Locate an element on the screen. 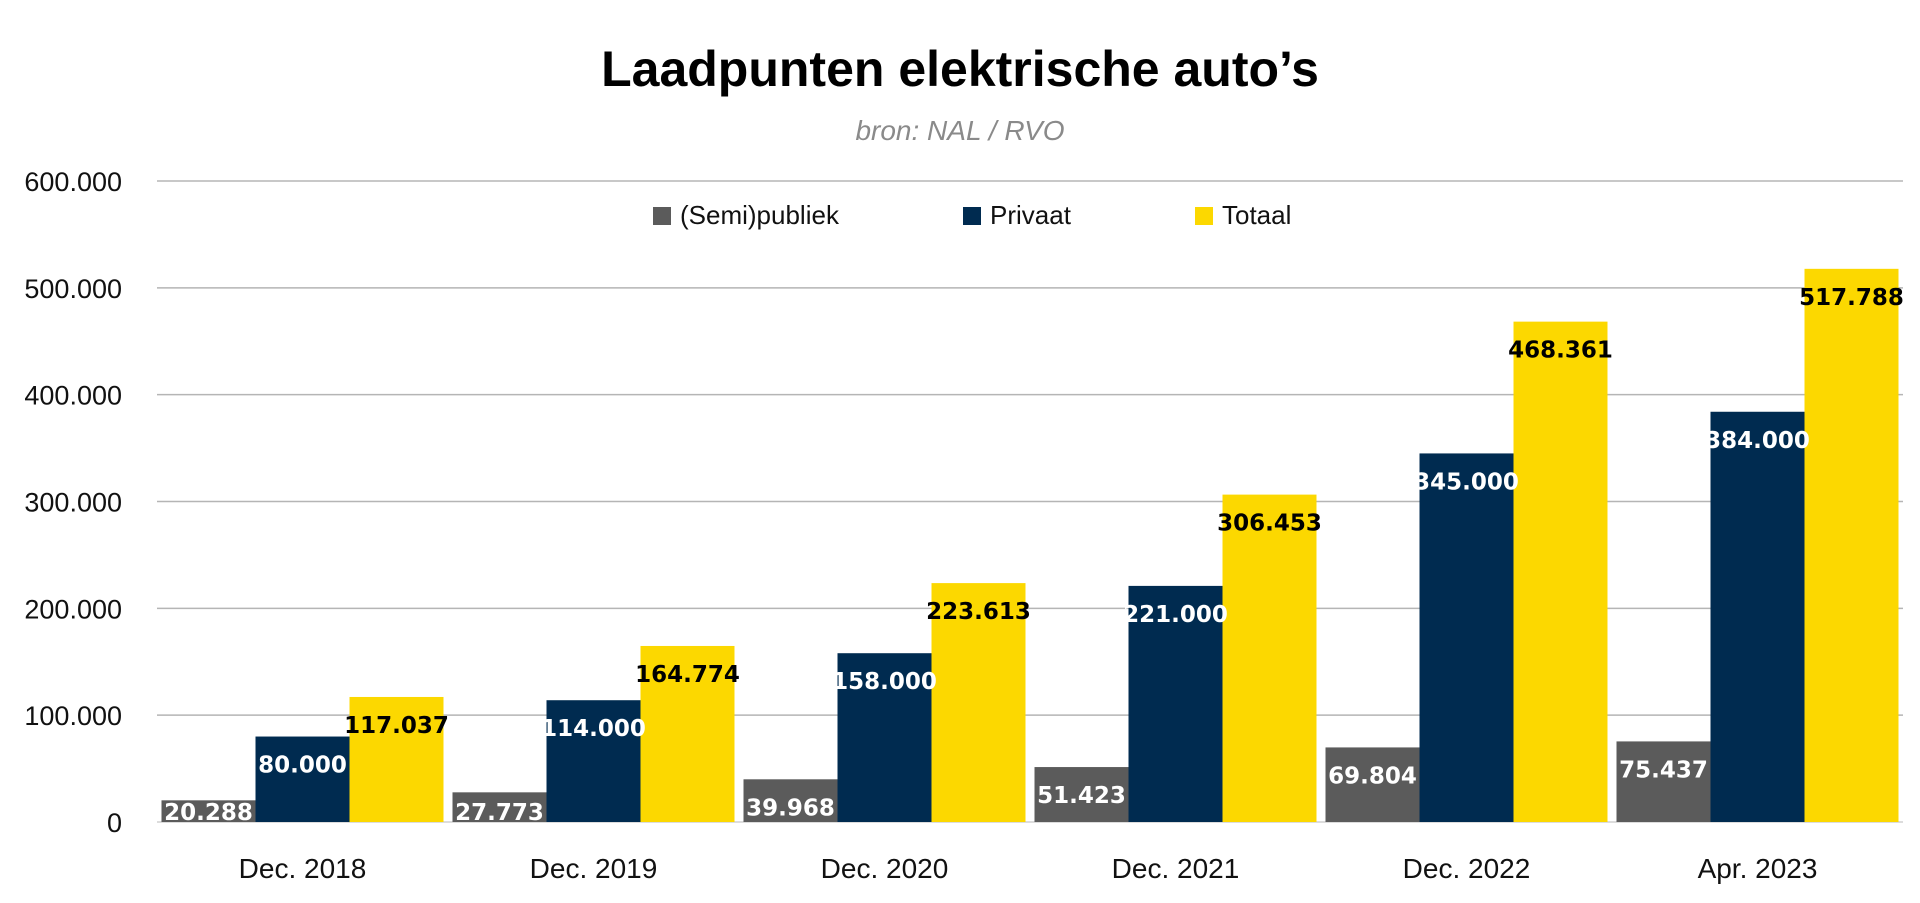 The height and width of the screenshot is (903, 1920). data-label: 20.288 is located at coordinates (208, 813).